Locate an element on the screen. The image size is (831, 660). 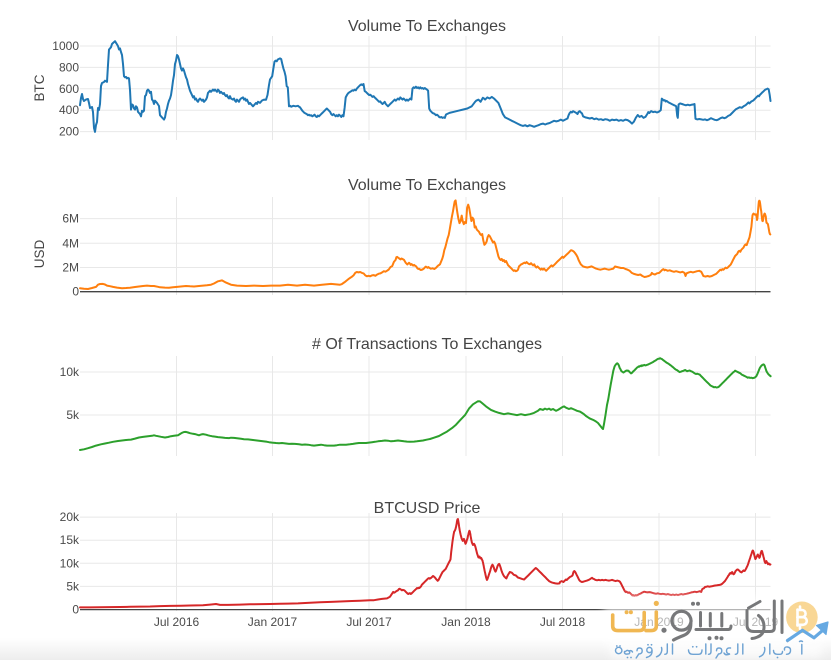
svg-text: Jul 2018 is located at coordinates (563, 622).